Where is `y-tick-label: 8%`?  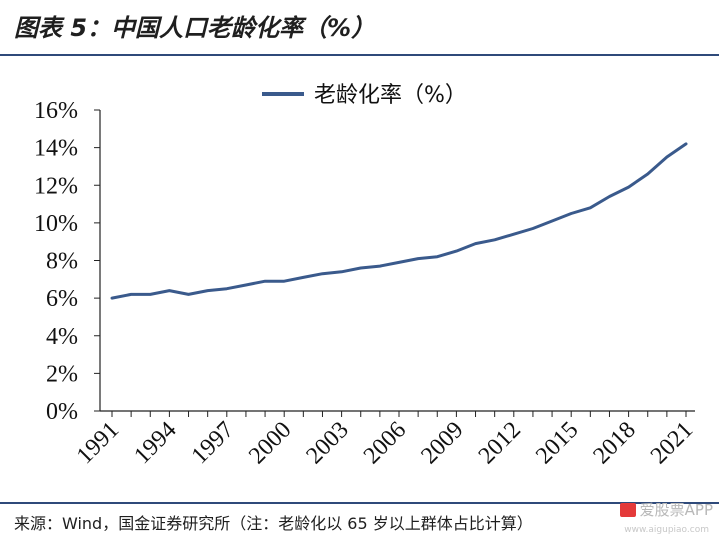
y-tick-label: 8% is located at coordinates (62, 262).